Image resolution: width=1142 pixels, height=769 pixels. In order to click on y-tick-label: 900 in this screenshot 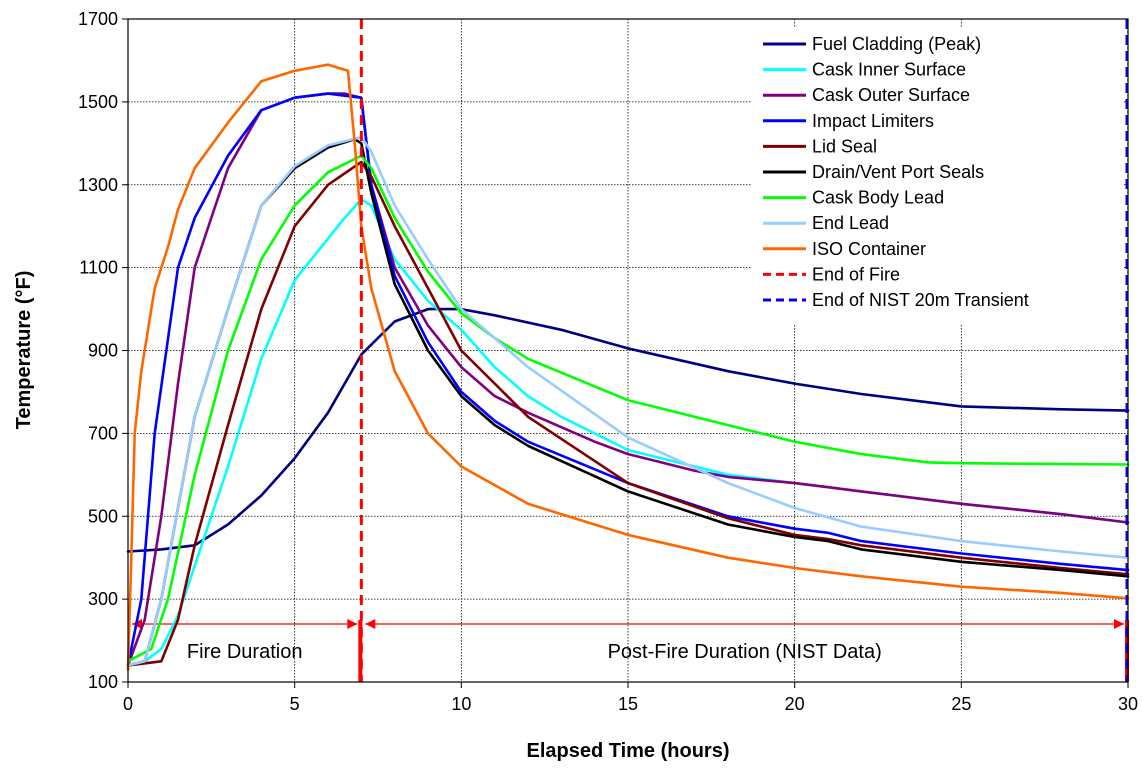, I will do `click(103, 351)`.